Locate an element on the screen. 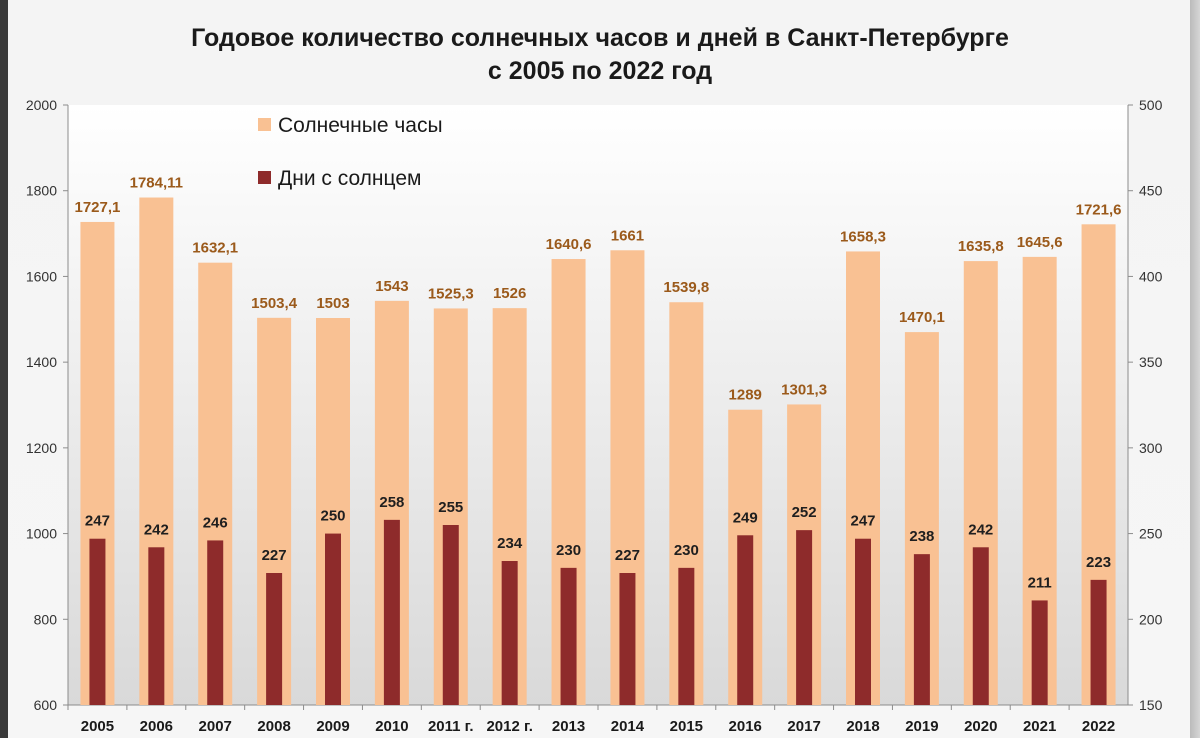  legend-label-sun-hours: Солнечные часы is located at coordinates (360, 125).